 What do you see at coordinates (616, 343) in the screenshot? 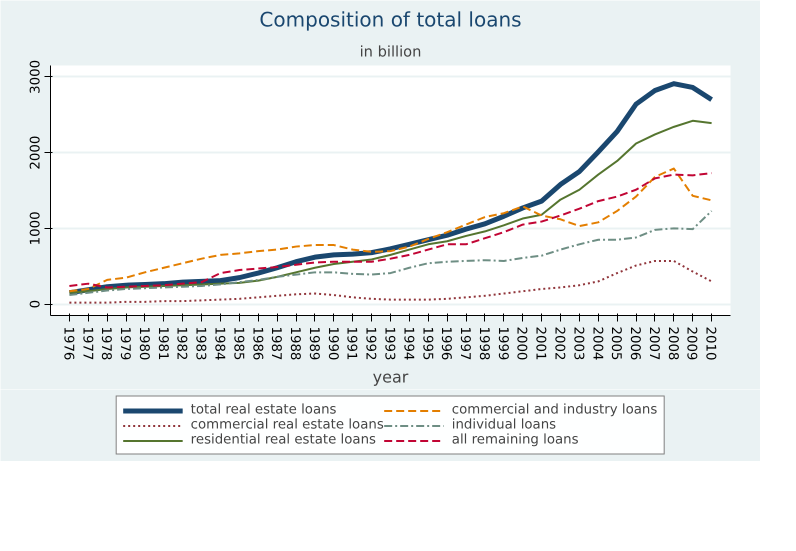
I see `x-tick-label: 2005` at bounding box center [616, 343].